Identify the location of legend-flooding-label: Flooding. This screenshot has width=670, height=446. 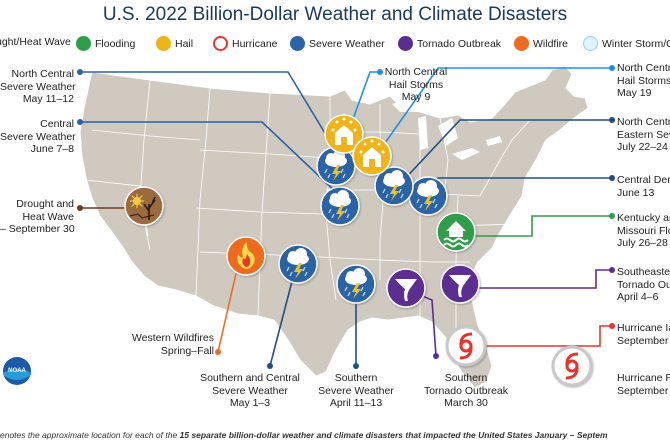
(115, 43).